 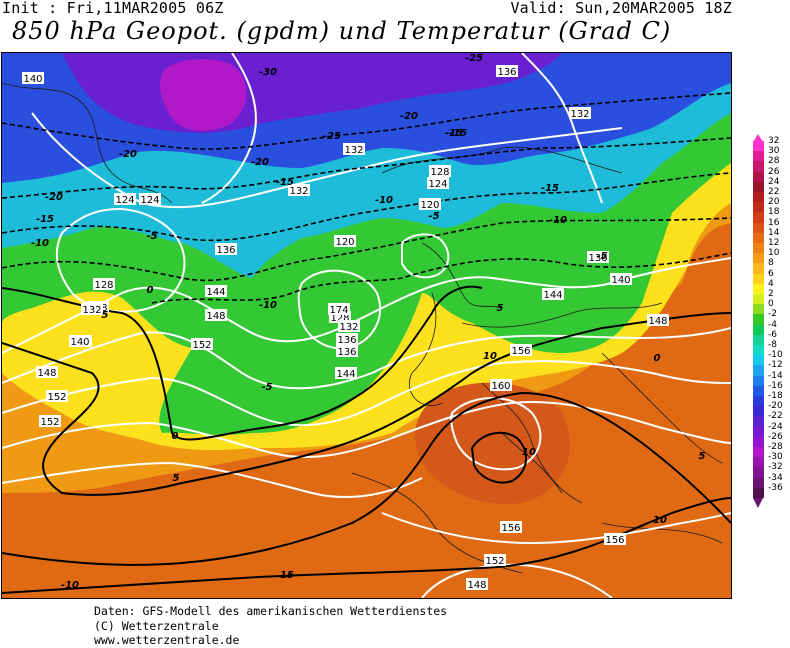 What do you see at coordinates (338, 310) in the screenshot?
I see `svg-text: 174` at bounding box center [338, 310].